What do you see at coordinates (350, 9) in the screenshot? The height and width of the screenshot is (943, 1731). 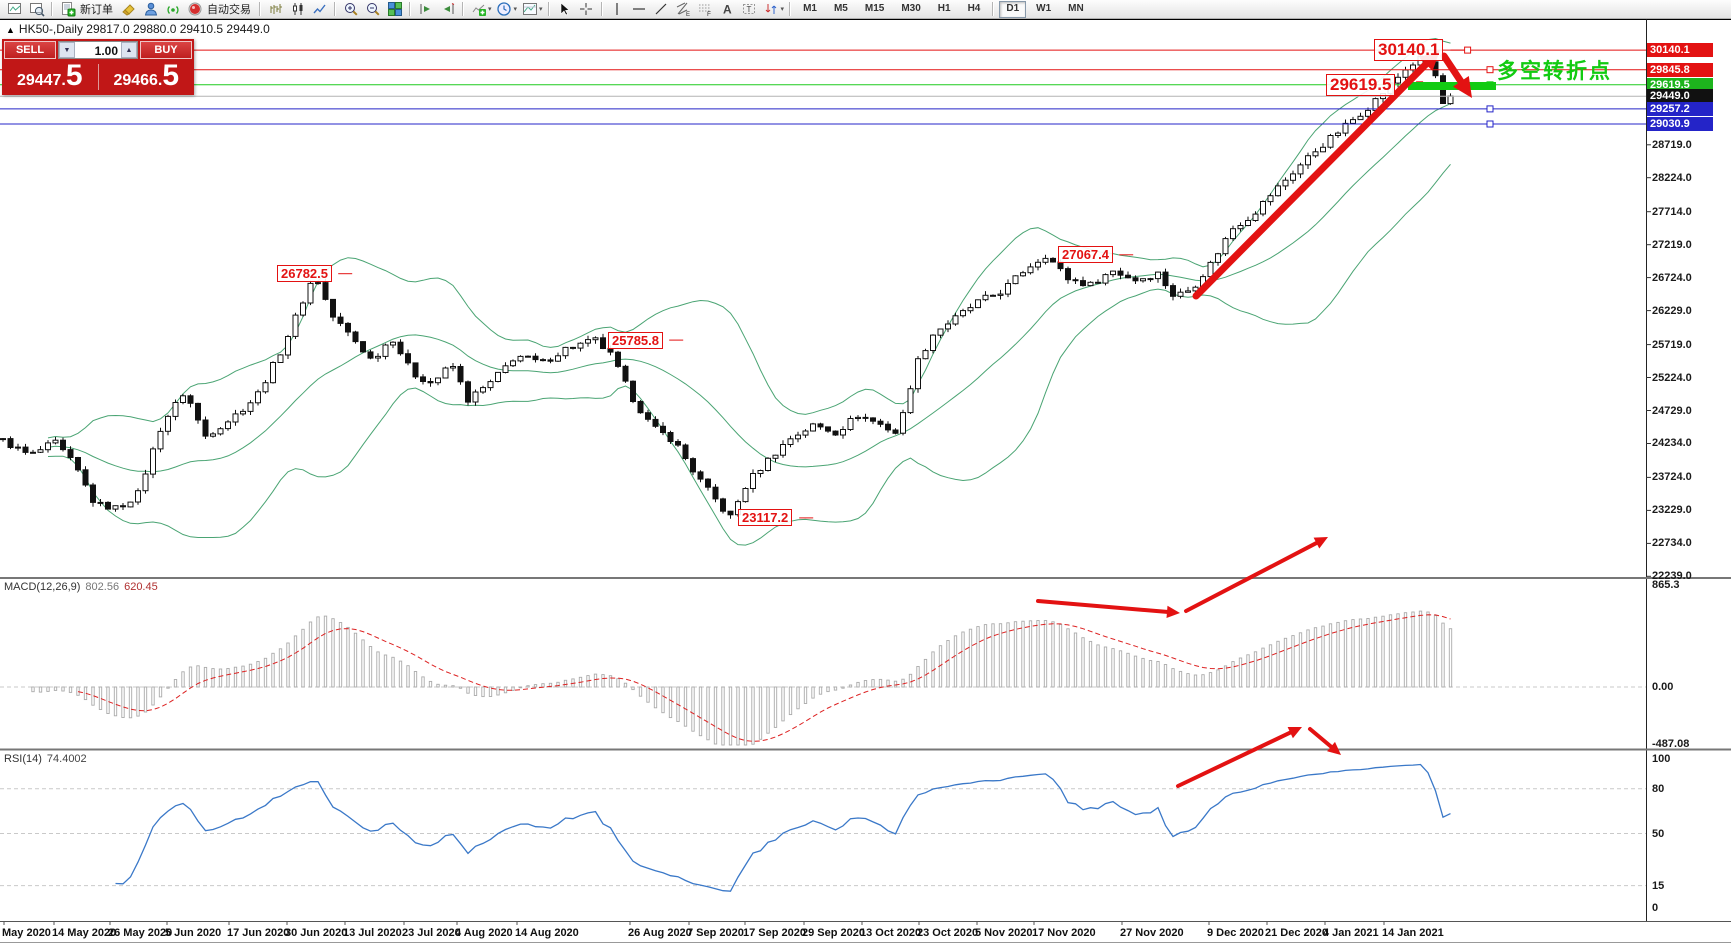 I see `zoom-in-icon` at bounding box center [350, 9].